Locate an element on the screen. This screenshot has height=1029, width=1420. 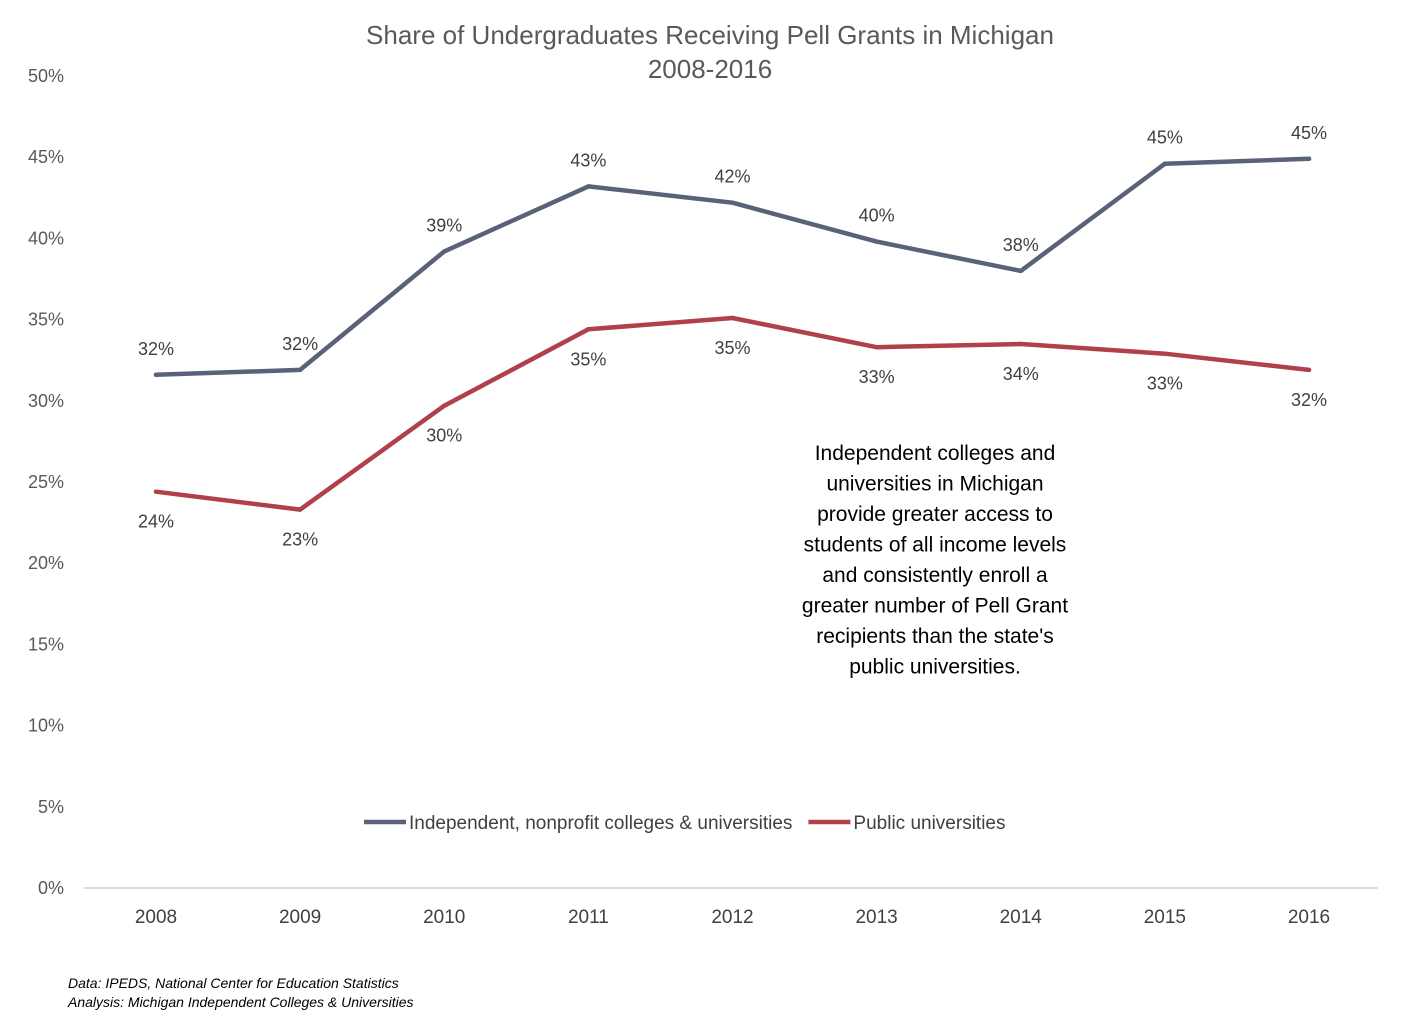
annotation-line: public universities. is located at coordinates (935, 667).